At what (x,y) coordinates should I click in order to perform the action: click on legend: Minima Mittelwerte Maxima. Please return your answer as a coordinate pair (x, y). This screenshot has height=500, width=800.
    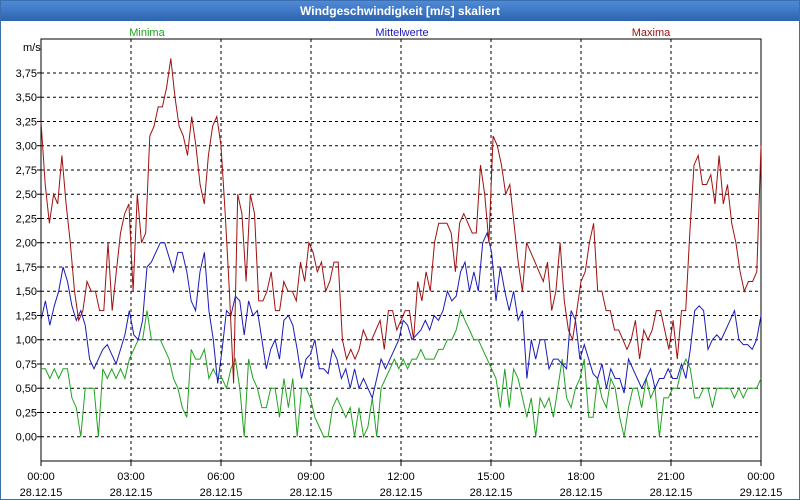
    Looking at the image, I should click on (400, 33).